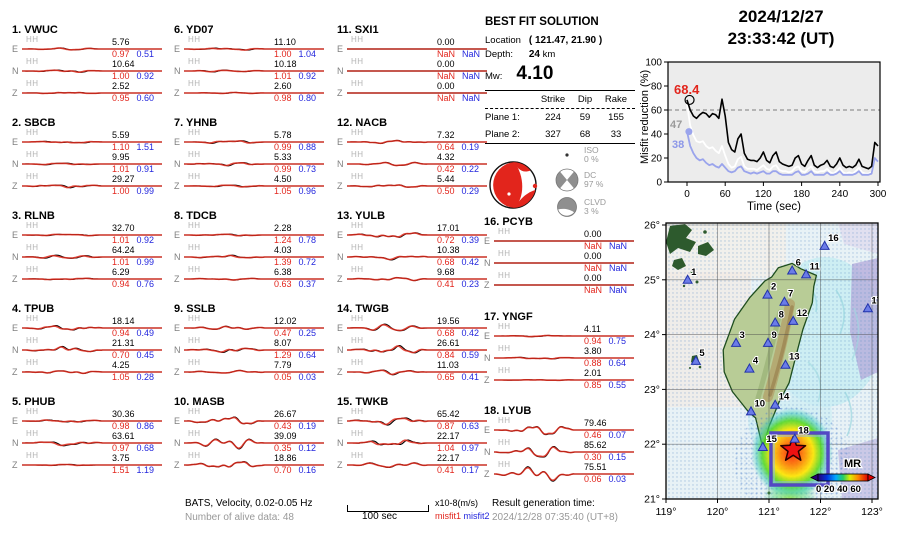  What do you see at coordinates (470, 448) in the screenshot?
I see `misfit2-value: 0.97` at bounding box center [470, 448].